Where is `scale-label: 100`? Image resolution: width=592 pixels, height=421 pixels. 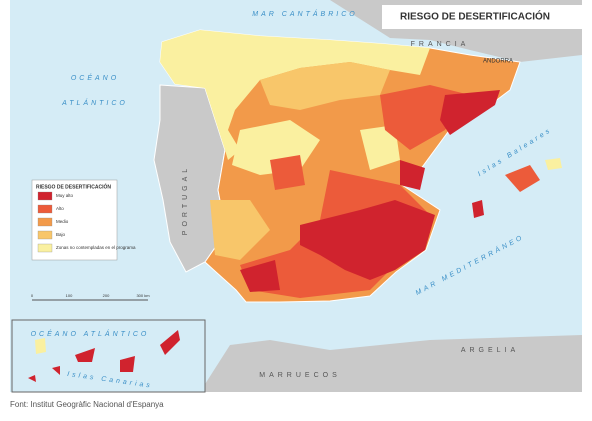 scale-label: 100 is located at coordinates (69, 295).